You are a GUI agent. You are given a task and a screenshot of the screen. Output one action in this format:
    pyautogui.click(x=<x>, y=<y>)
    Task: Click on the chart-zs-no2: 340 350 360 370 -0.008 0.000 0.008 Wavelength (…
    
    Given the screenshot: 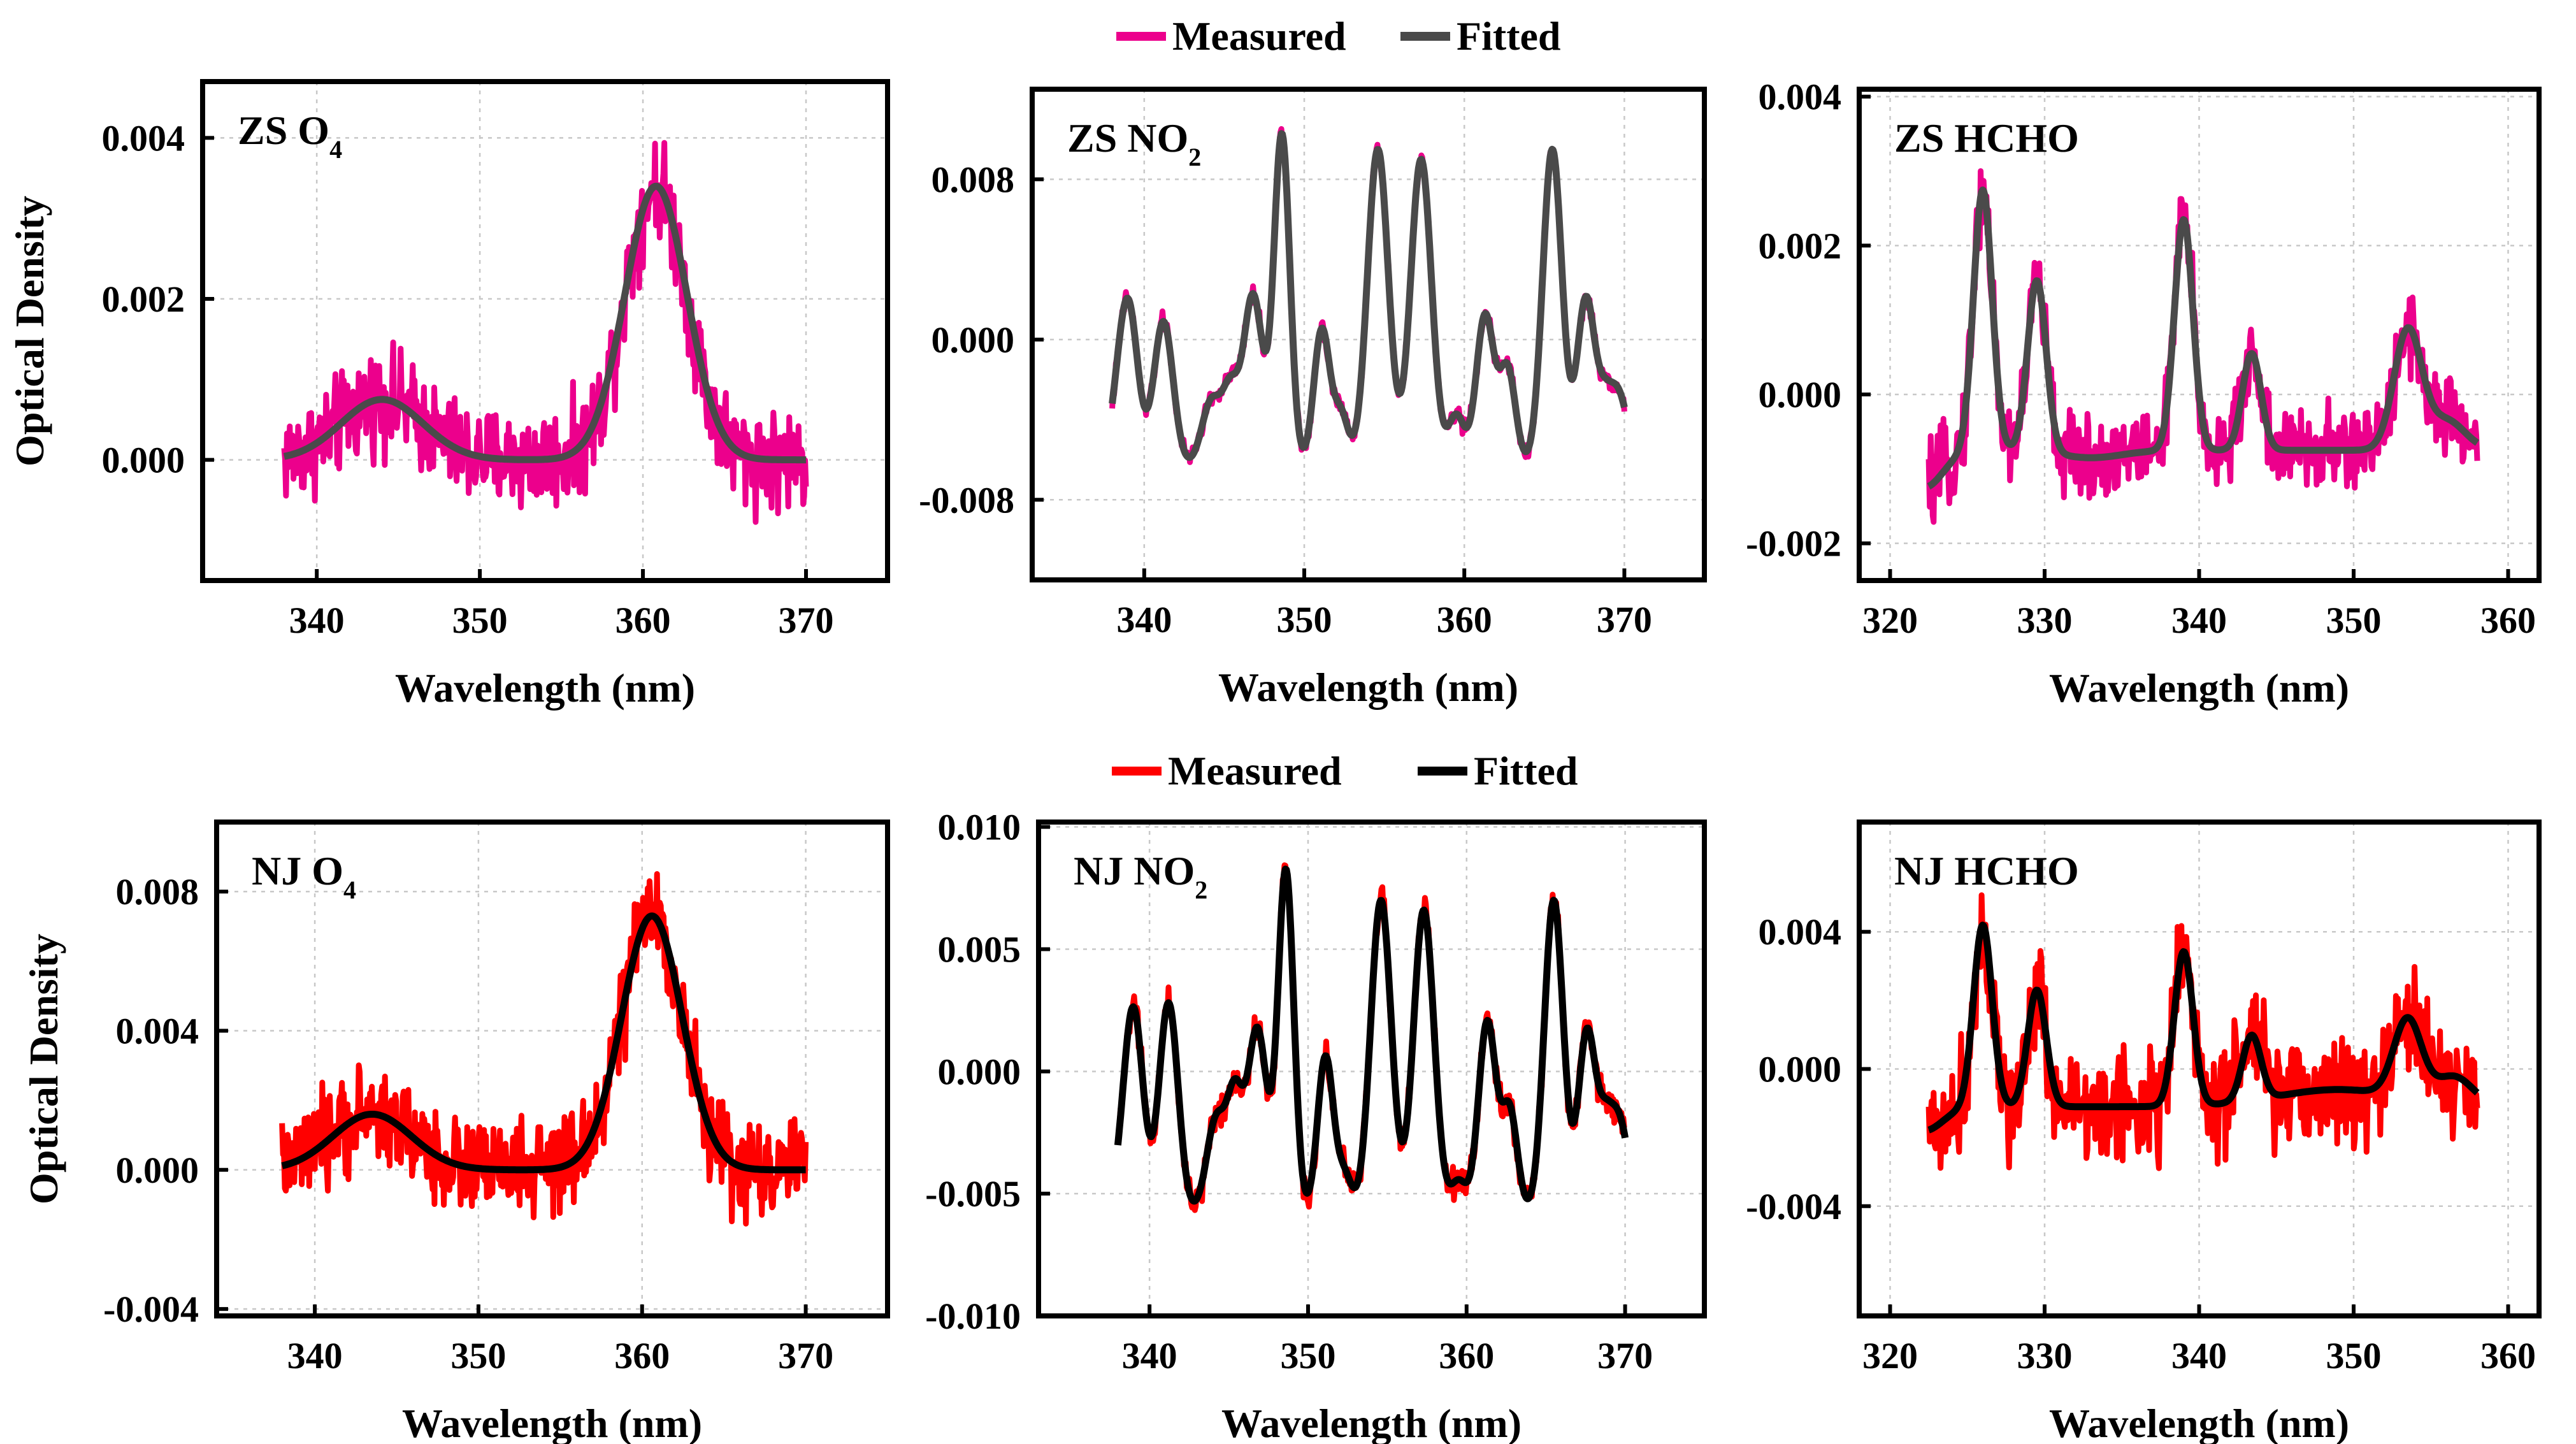 What is the action you would take?
    pyautogui.click(x=1313, y=398)
    